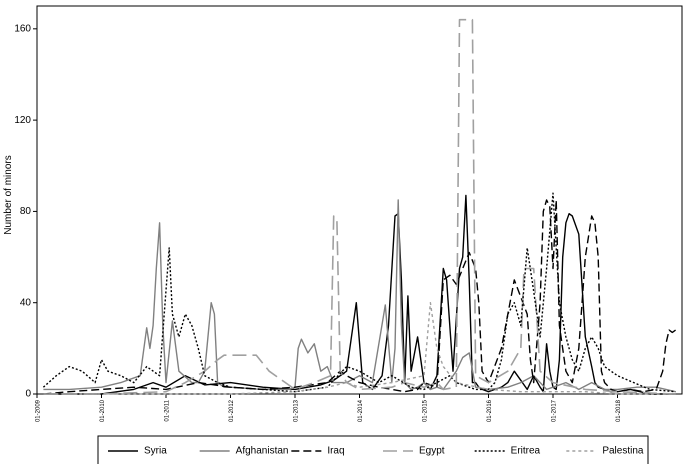 This screenshot has height=464, width=685. I want to click on y-tick-label: 160, so click(22, 28).